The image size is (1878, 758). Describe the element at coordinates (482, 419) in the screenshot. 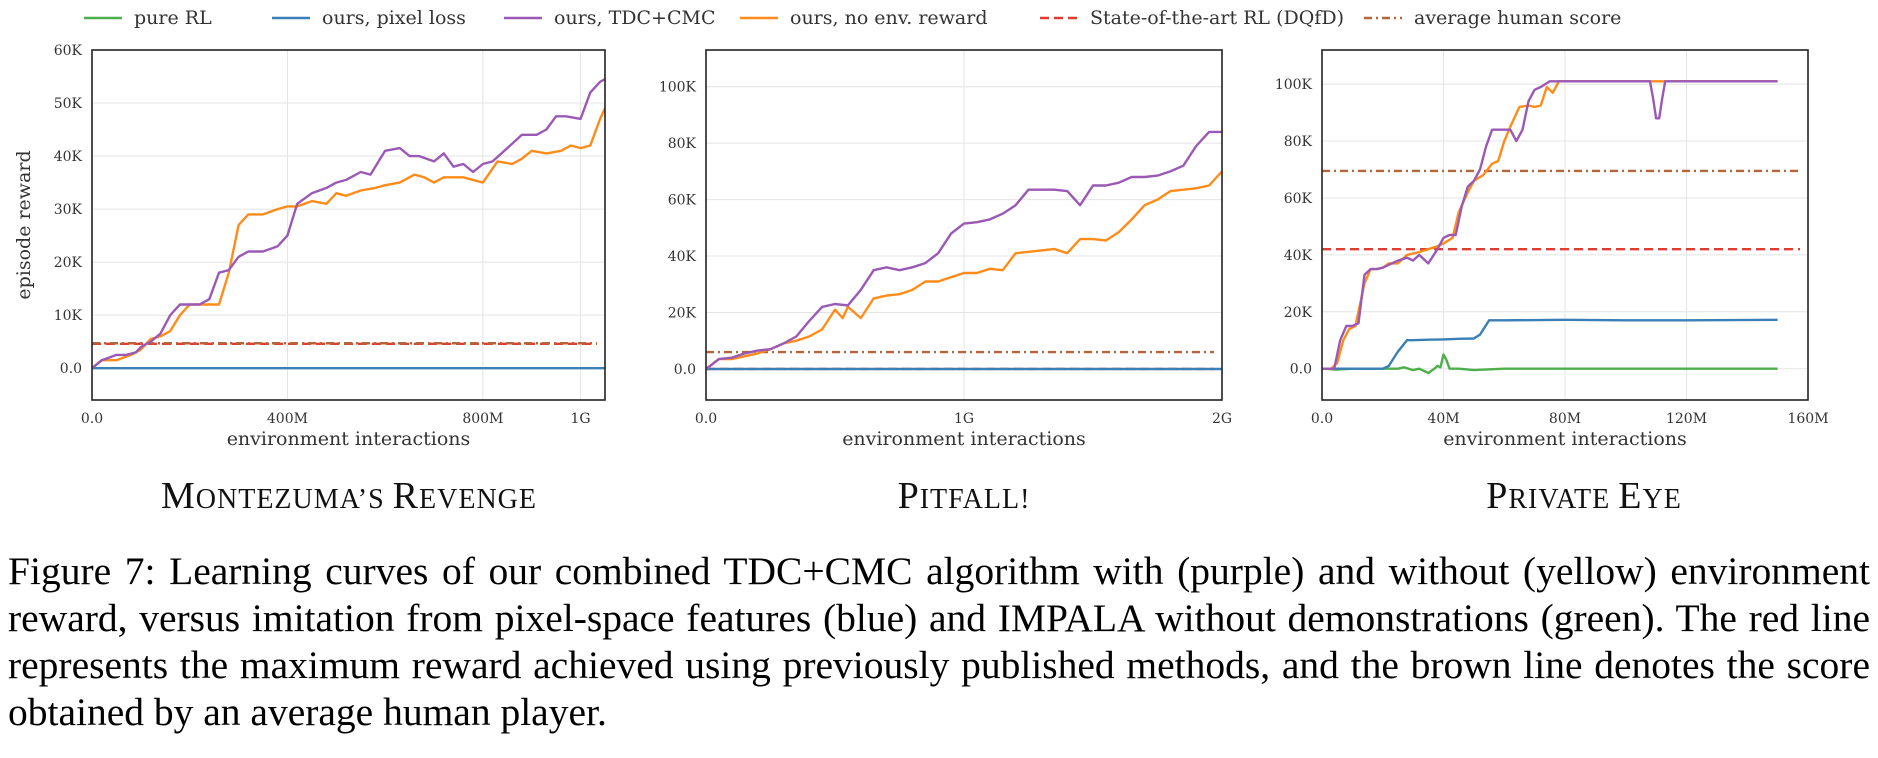

I see `x-tick-label: 800M` at that location.